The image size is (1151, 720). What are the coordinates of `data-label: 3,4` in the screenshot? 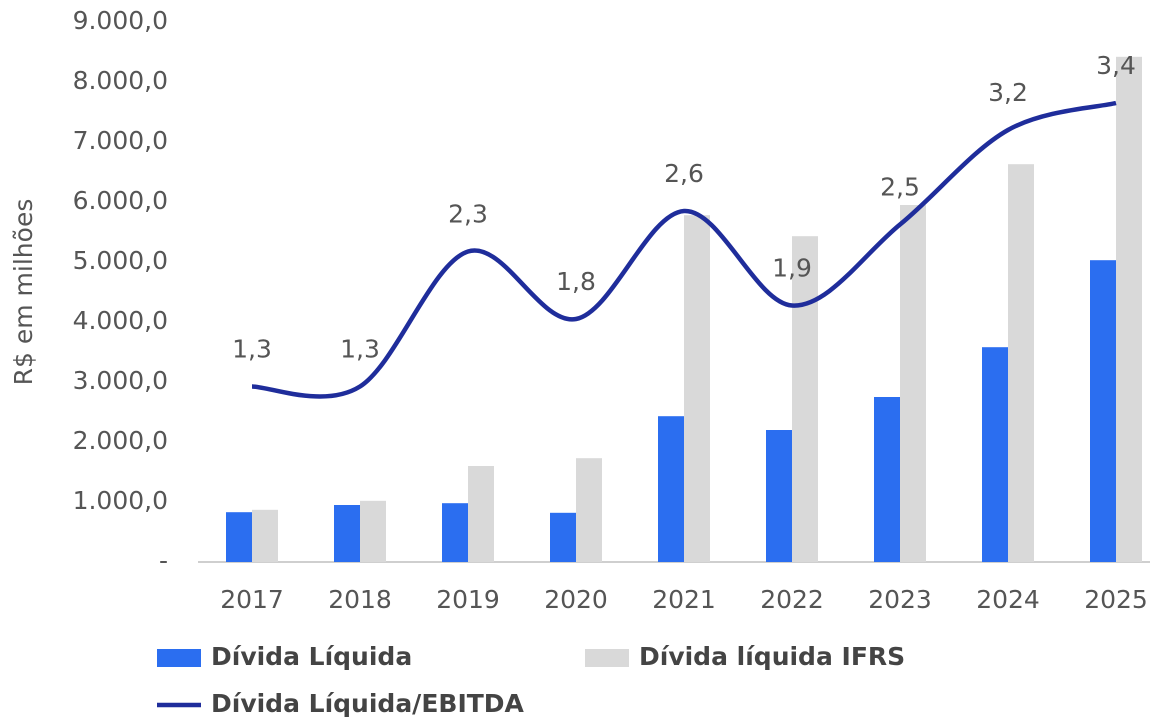 It's located at (1116, 65).